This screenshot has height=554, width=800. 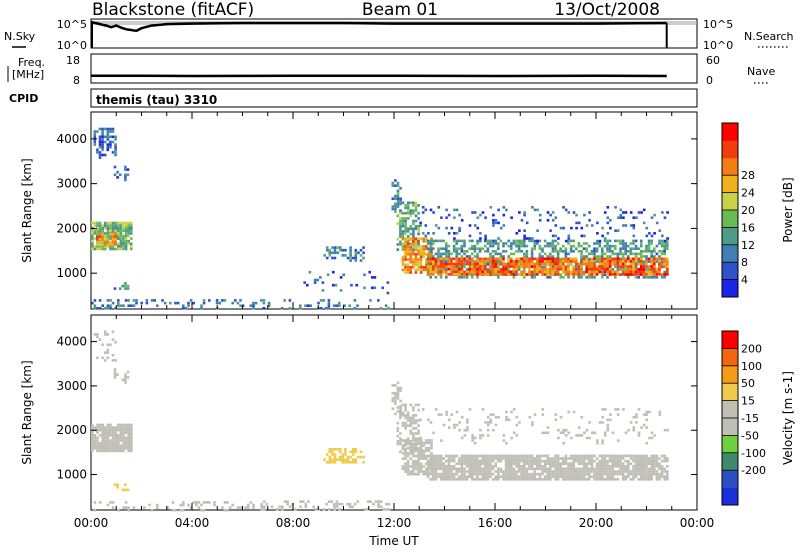 I want to click on power-colorbar-label: 16, so click(x=748, y=227).